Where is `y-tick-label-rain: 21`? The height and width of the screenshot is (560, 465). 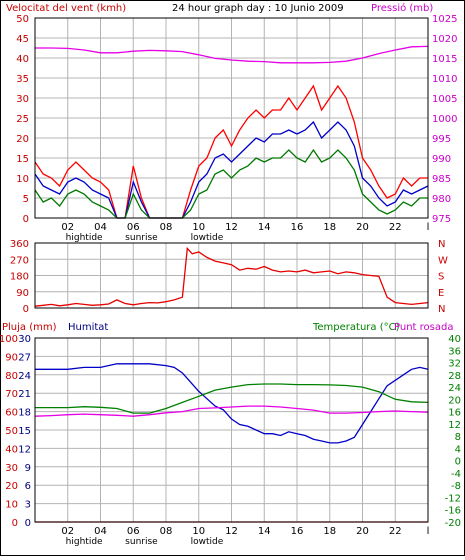 y-tick-label-rain: 21 is located at coordinates (24, 394).